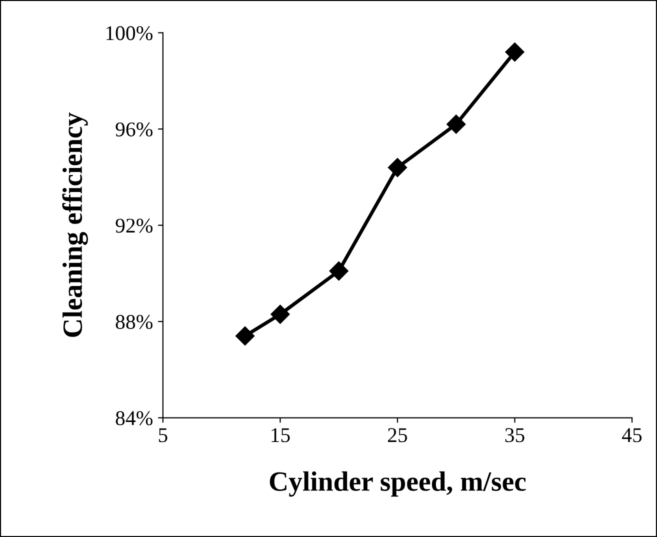 The width and height of the screenshot is (657, 537). Describe the element at coordinates (134, 225) in the screenshot. I see `y-tick-label: 92%` at that location.